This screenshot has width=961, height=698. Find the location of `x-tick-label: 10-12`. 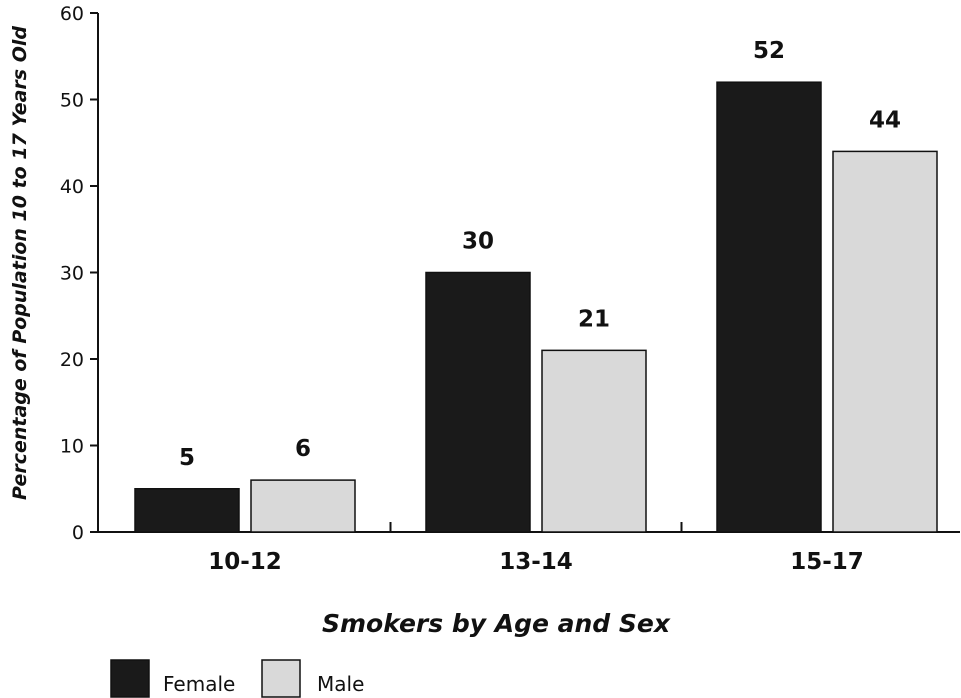

x-tick-label: 10-12 is located at coordinates (245, 562).